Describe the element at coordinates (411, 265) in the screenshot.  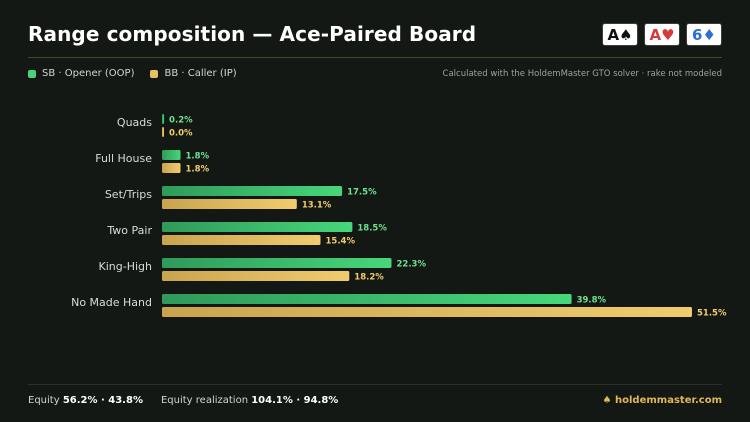
I see `data-label-sb: 22.3%` at that location.